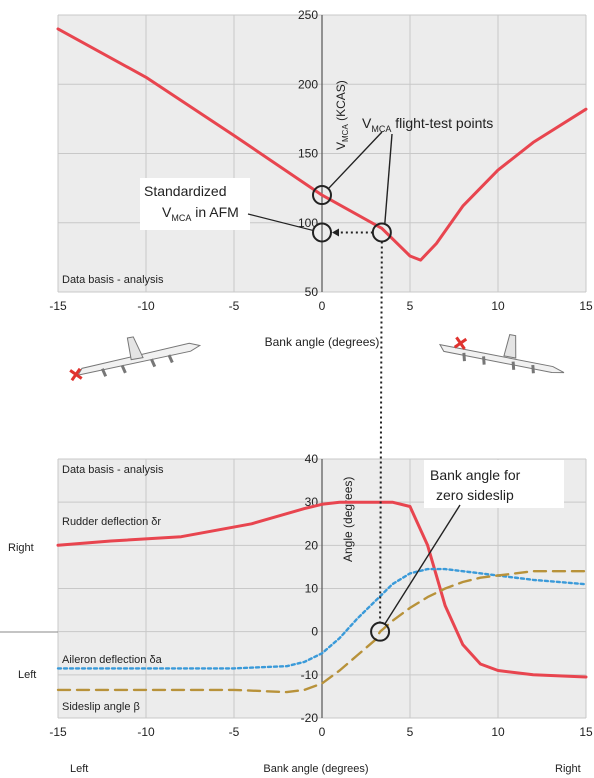  I want to click on bottom-basis-label: Data basis - analysis, so click(113, 470).